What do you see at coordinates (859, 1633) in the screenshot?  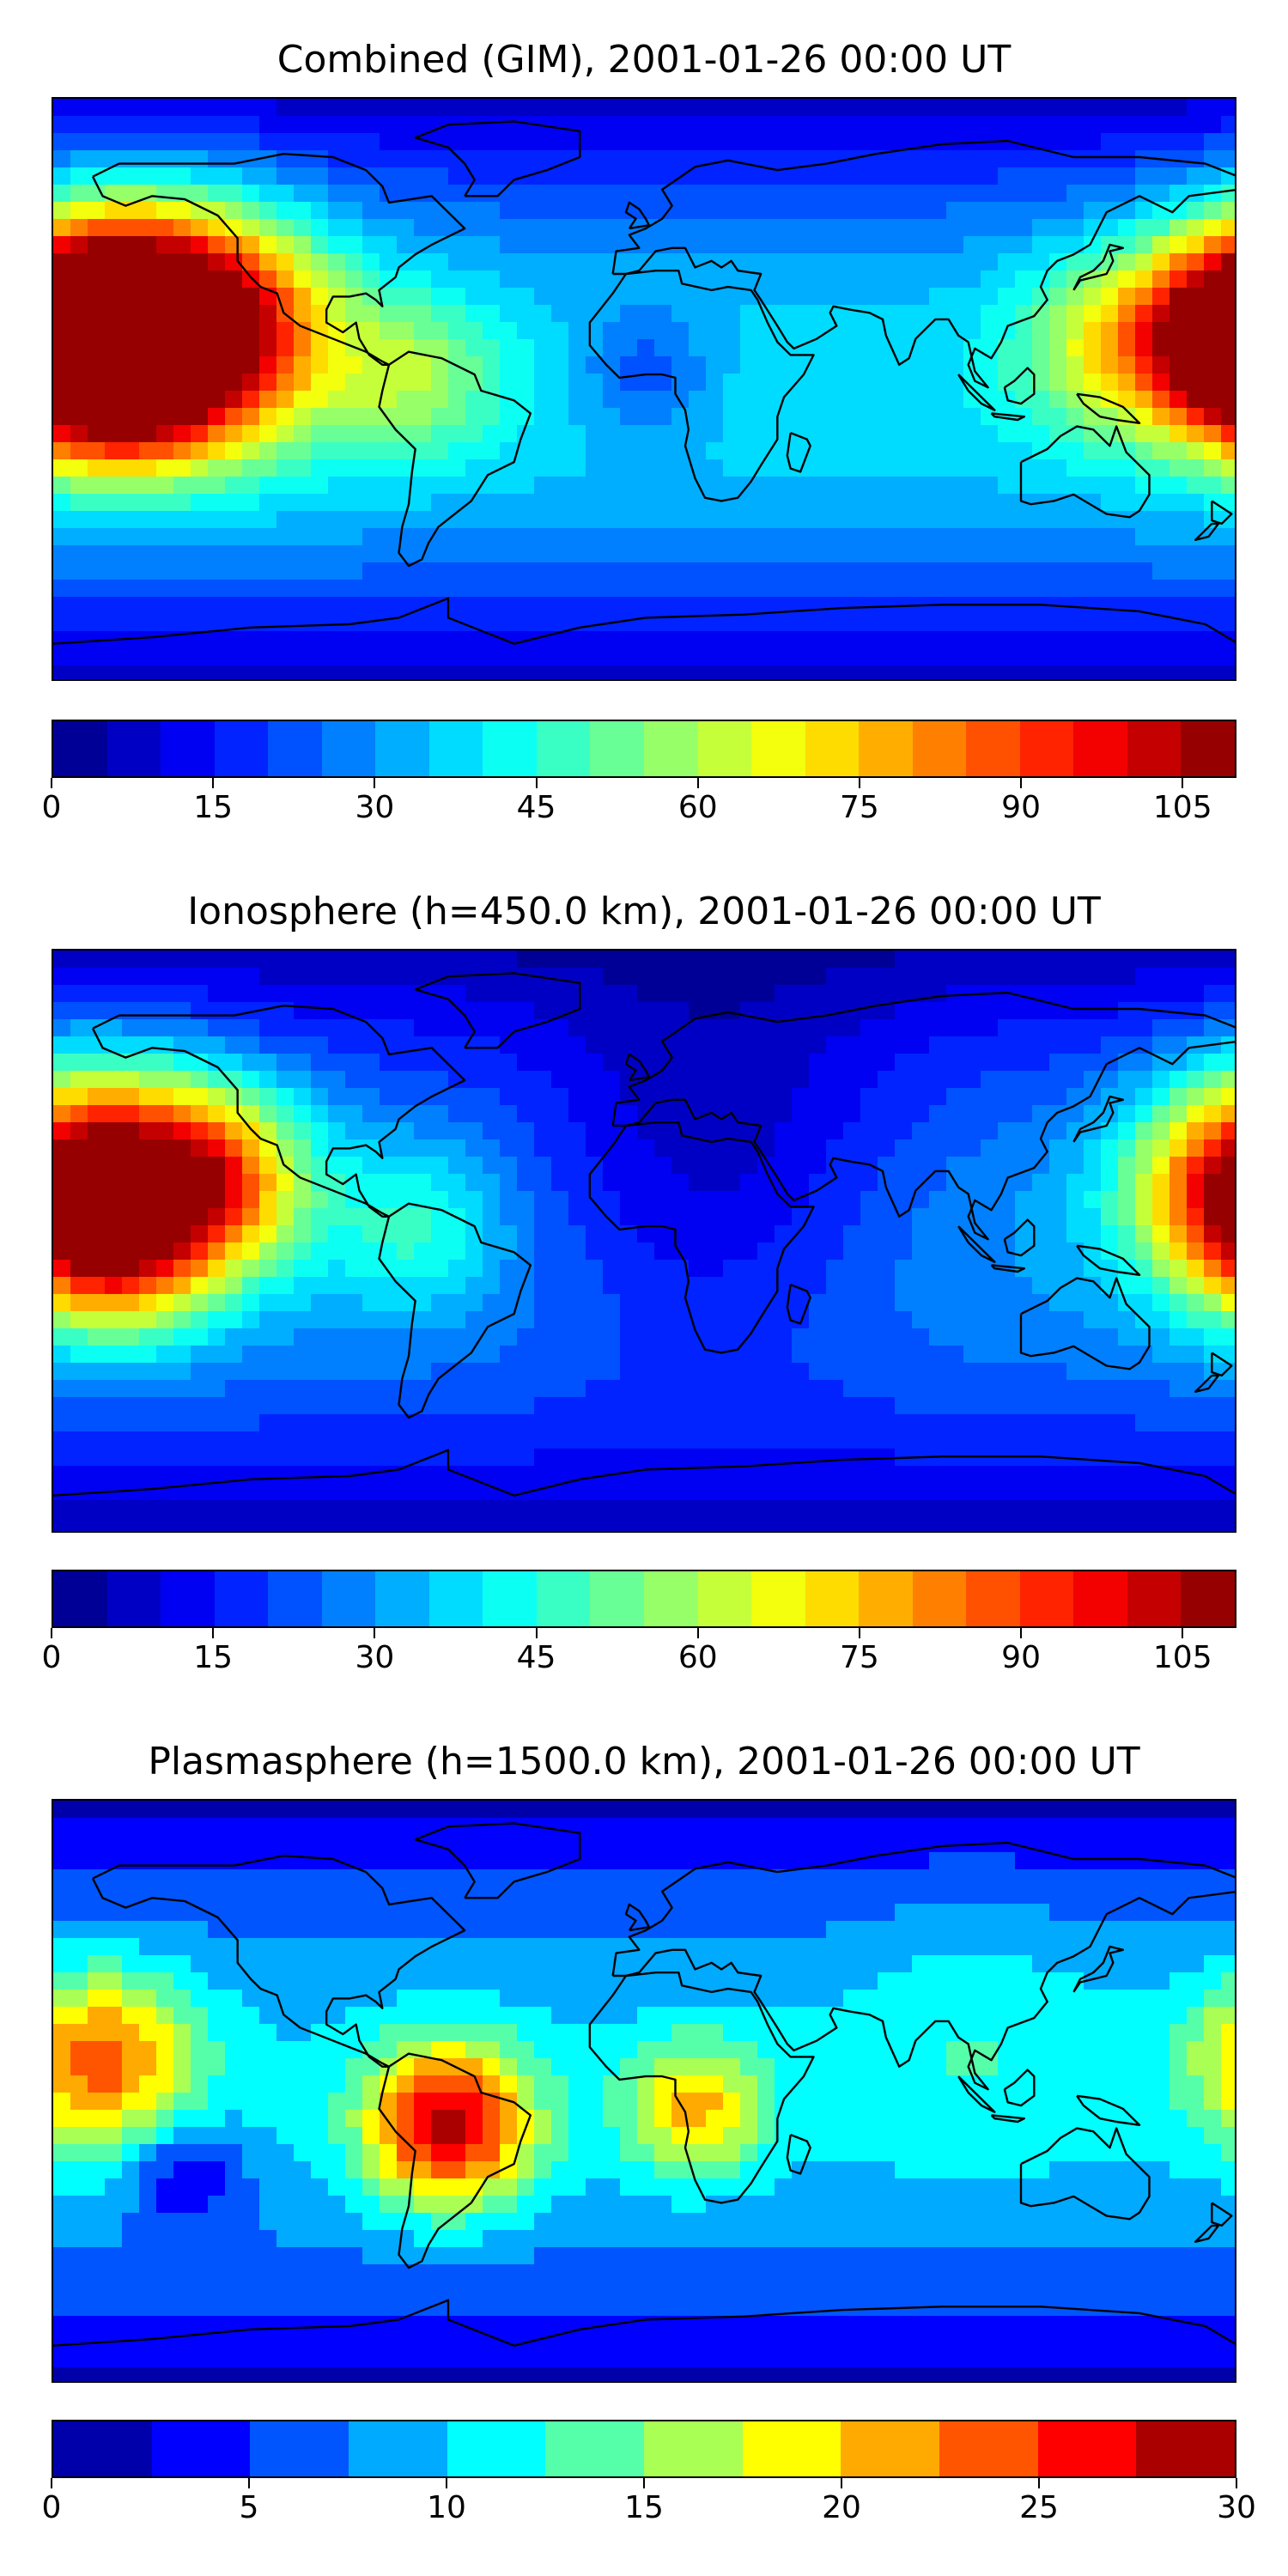 I see `colorbar-tick` at bounding box center [859, 1633].